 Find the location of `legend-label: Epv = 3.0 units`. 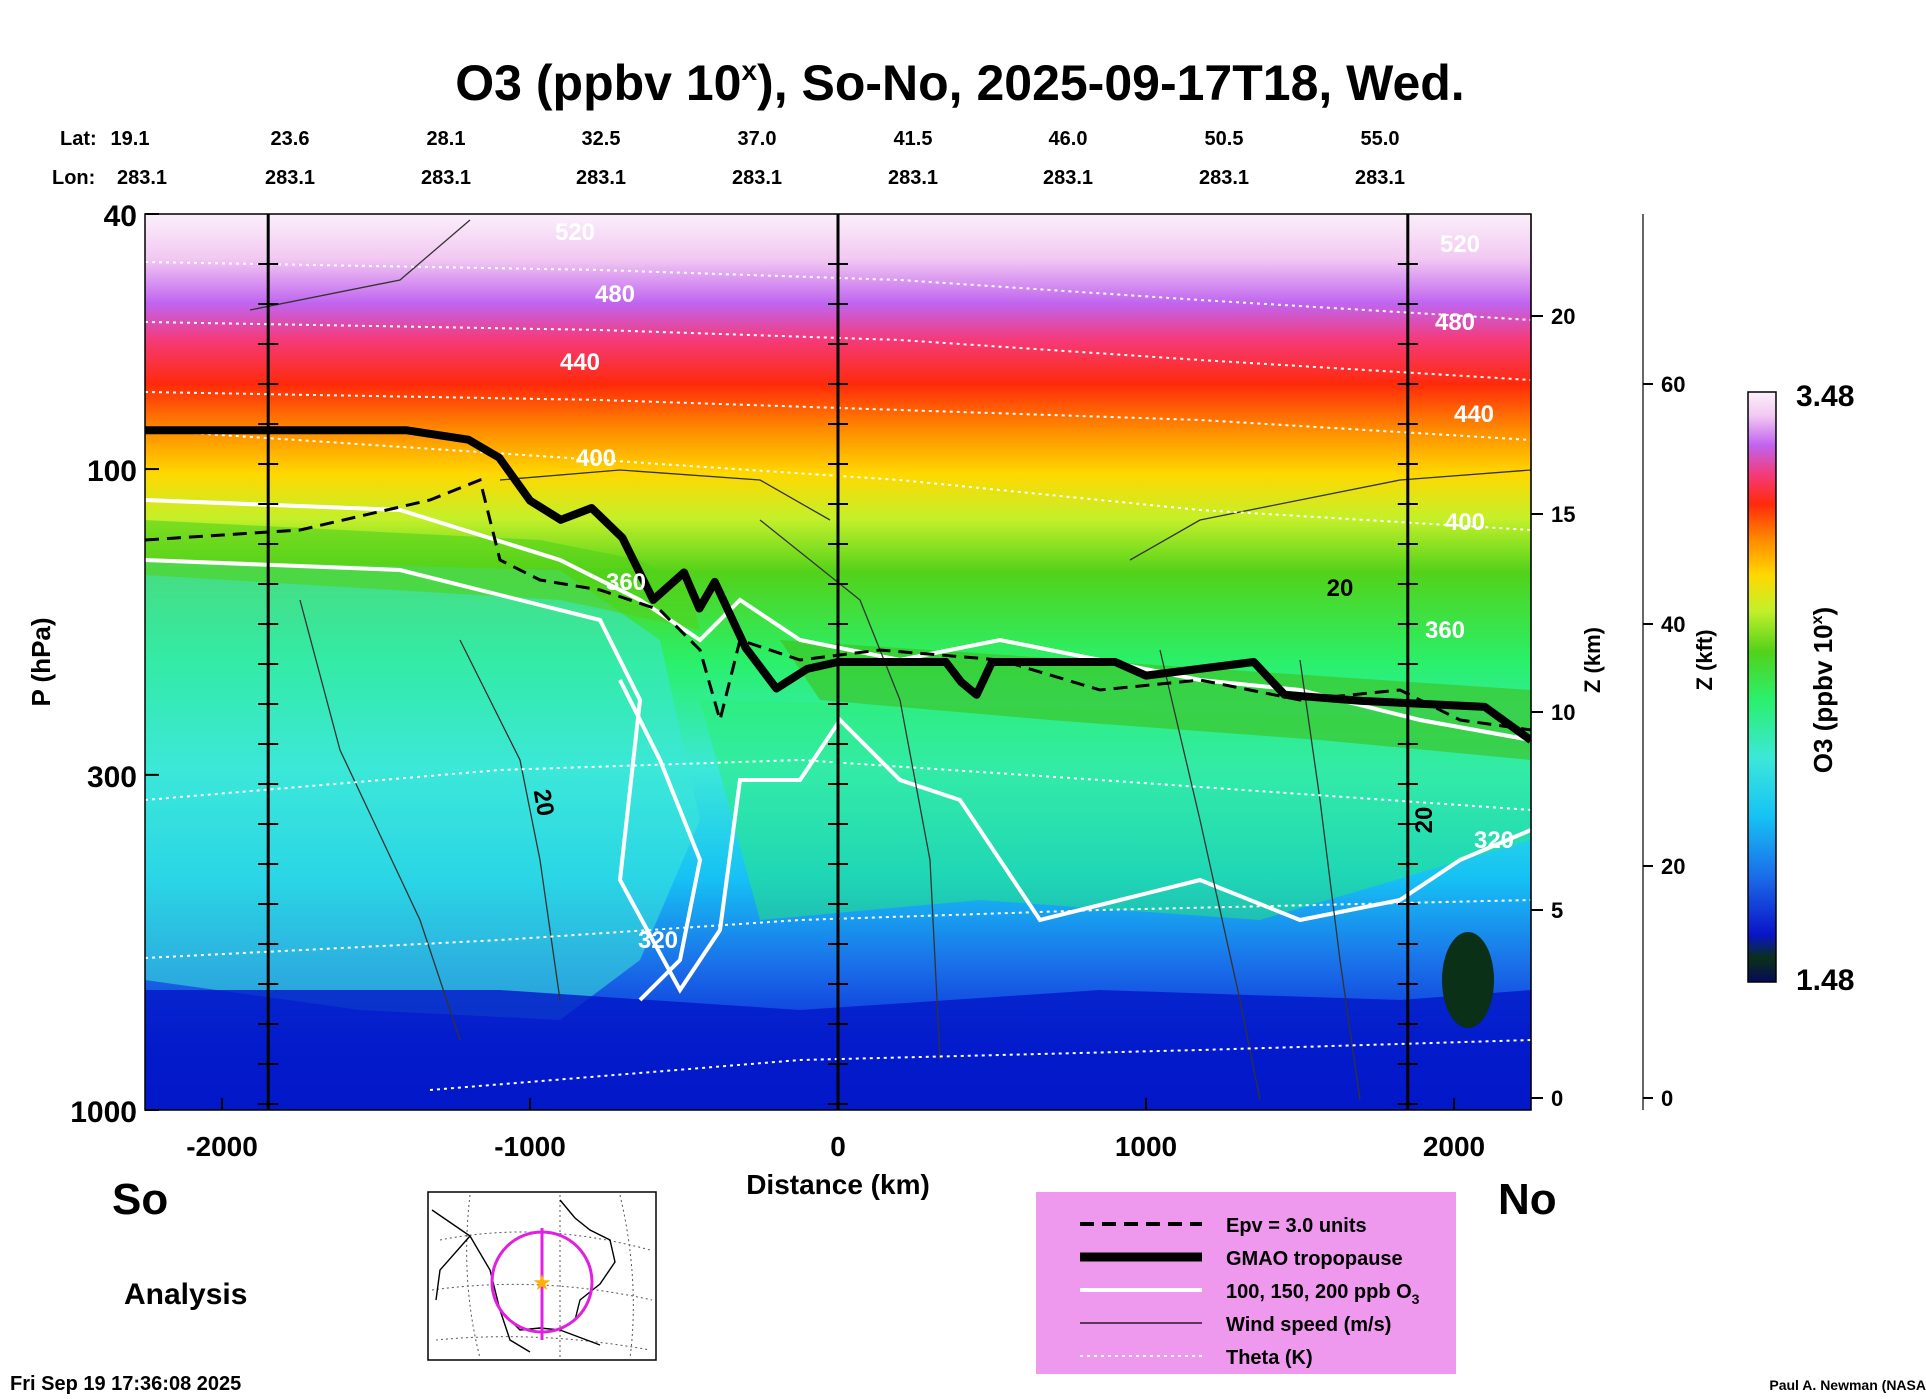

legend-label: Epv = 3.0 units is located at coordinates (1296, 1226).